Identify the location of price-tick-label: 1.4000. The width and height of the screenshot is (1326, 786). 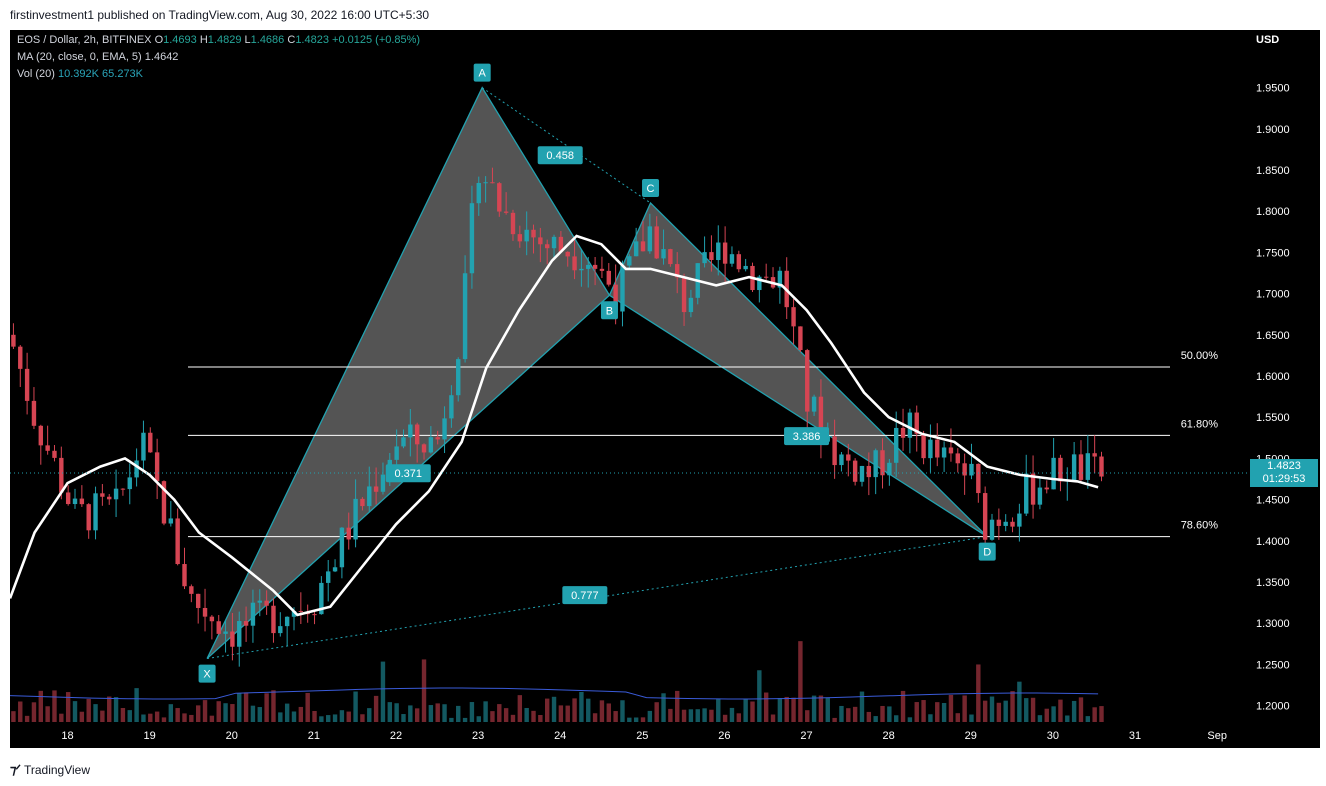
(1273, 542).